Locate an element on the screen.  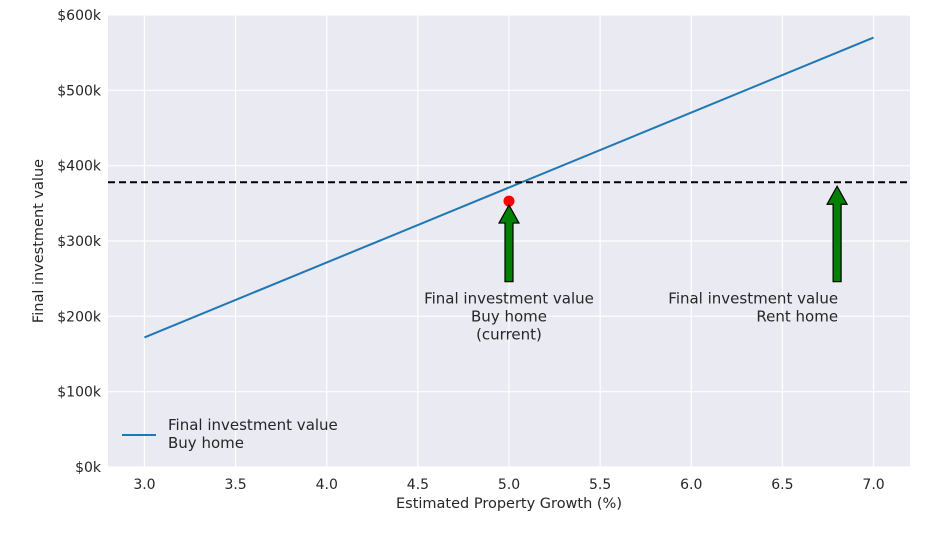
y-tick-label: $0k is located at coordinates (88, 468).